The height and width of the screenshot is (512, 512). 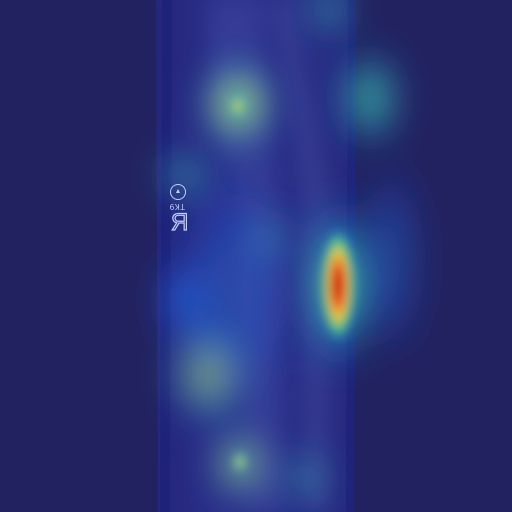 I want to click on hotspot, so click(x=338, y=285).